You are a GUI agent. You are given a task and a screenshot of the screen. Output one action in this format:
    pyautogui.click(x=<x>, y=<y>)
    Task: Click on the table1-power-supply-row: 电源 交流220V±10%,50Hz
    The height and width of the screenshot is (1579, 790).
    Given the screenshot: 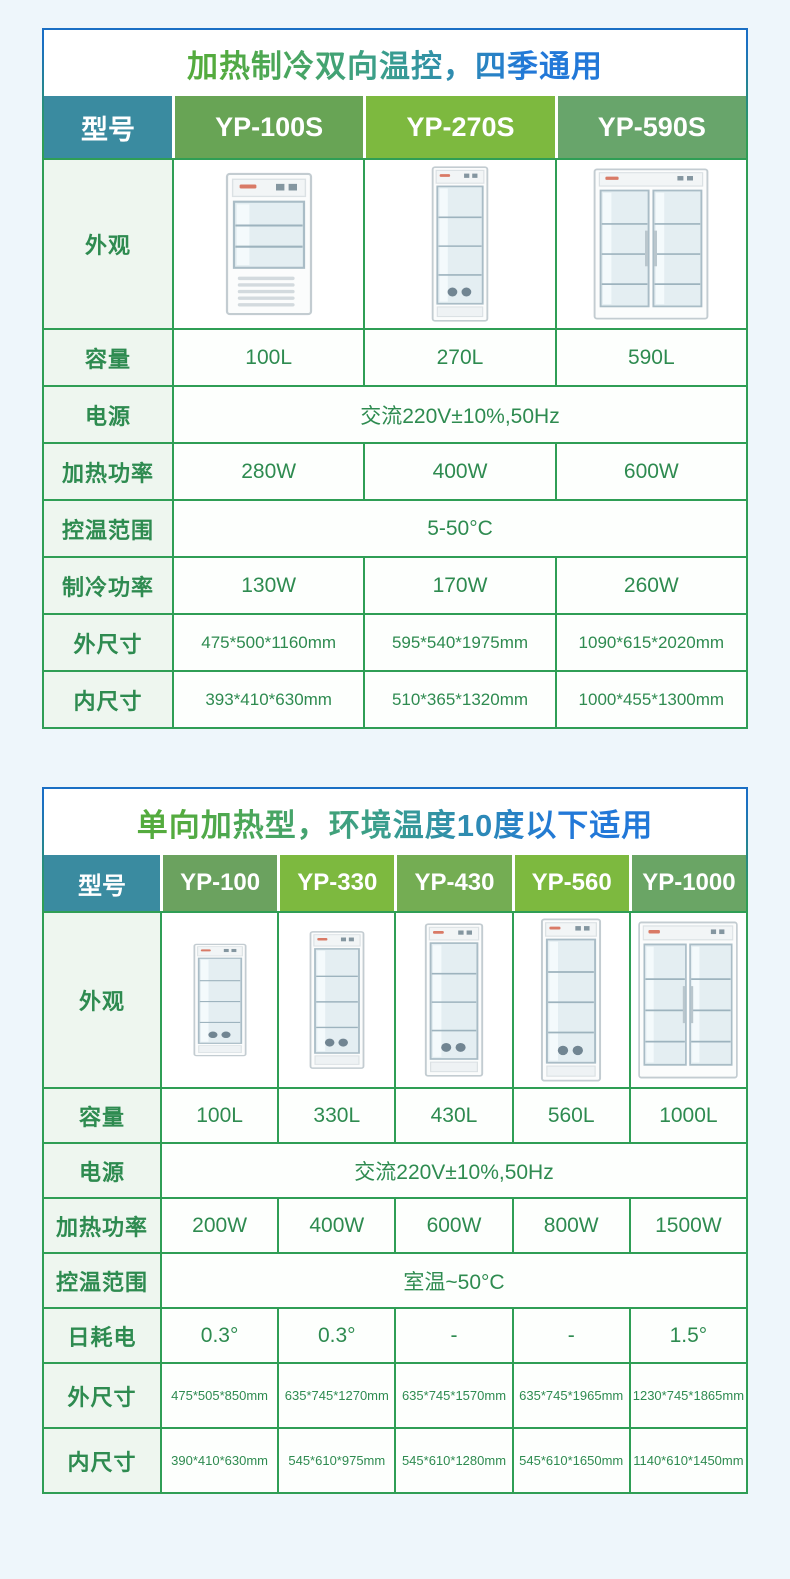 What is the action you would take?
    pyautogui.click(x=395, y=413)
    